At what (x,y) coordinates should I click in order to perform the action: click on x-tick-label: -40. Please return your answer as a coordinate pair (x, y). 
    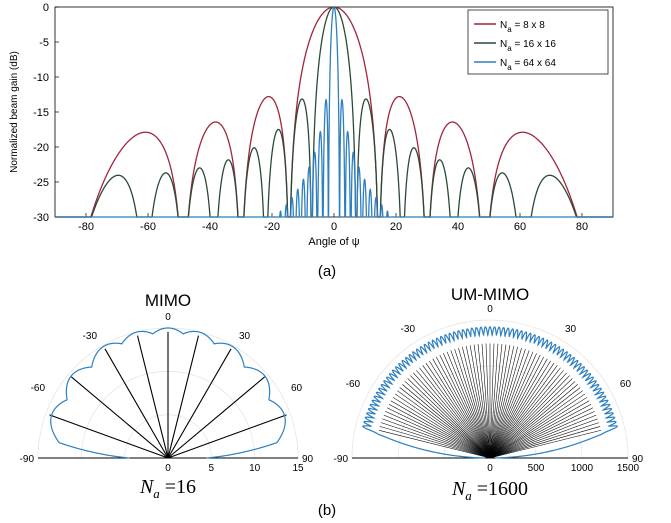
    Looking at the image, I should click on (210, 227).